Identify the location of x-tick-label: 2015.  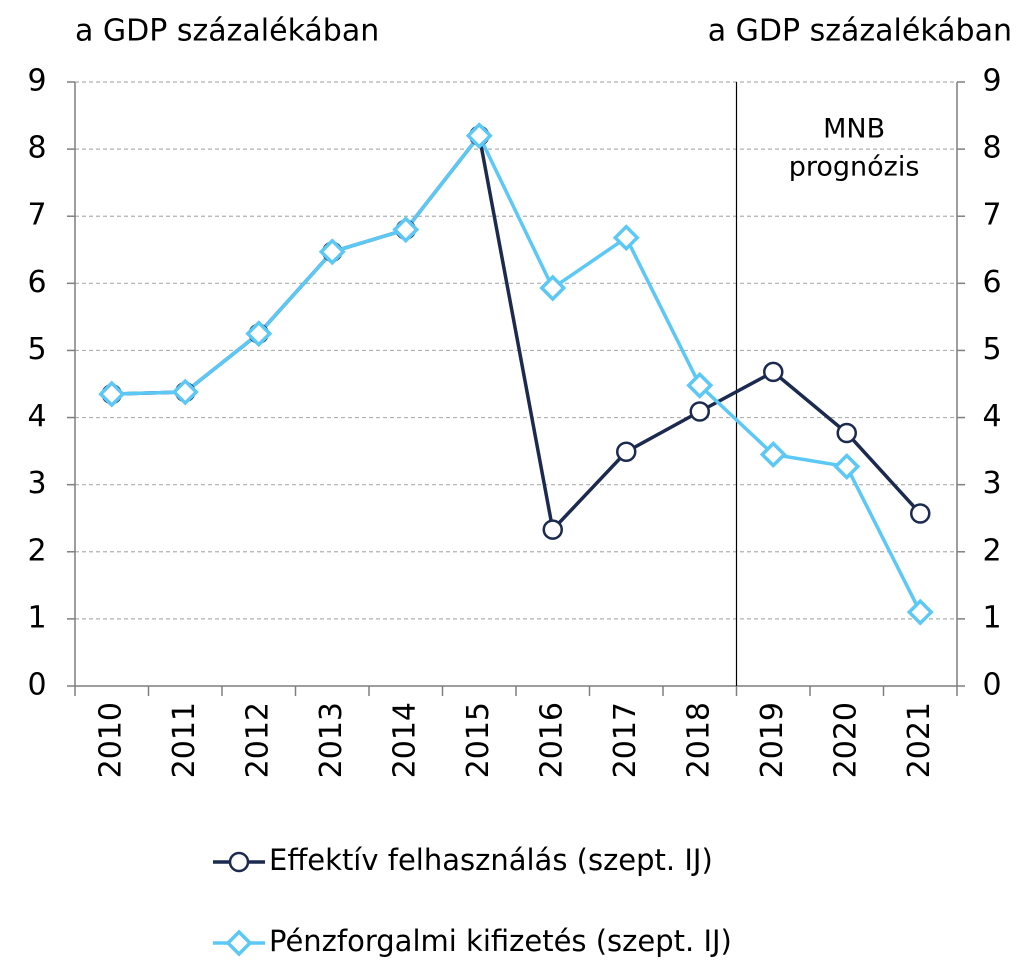
(478, 740).